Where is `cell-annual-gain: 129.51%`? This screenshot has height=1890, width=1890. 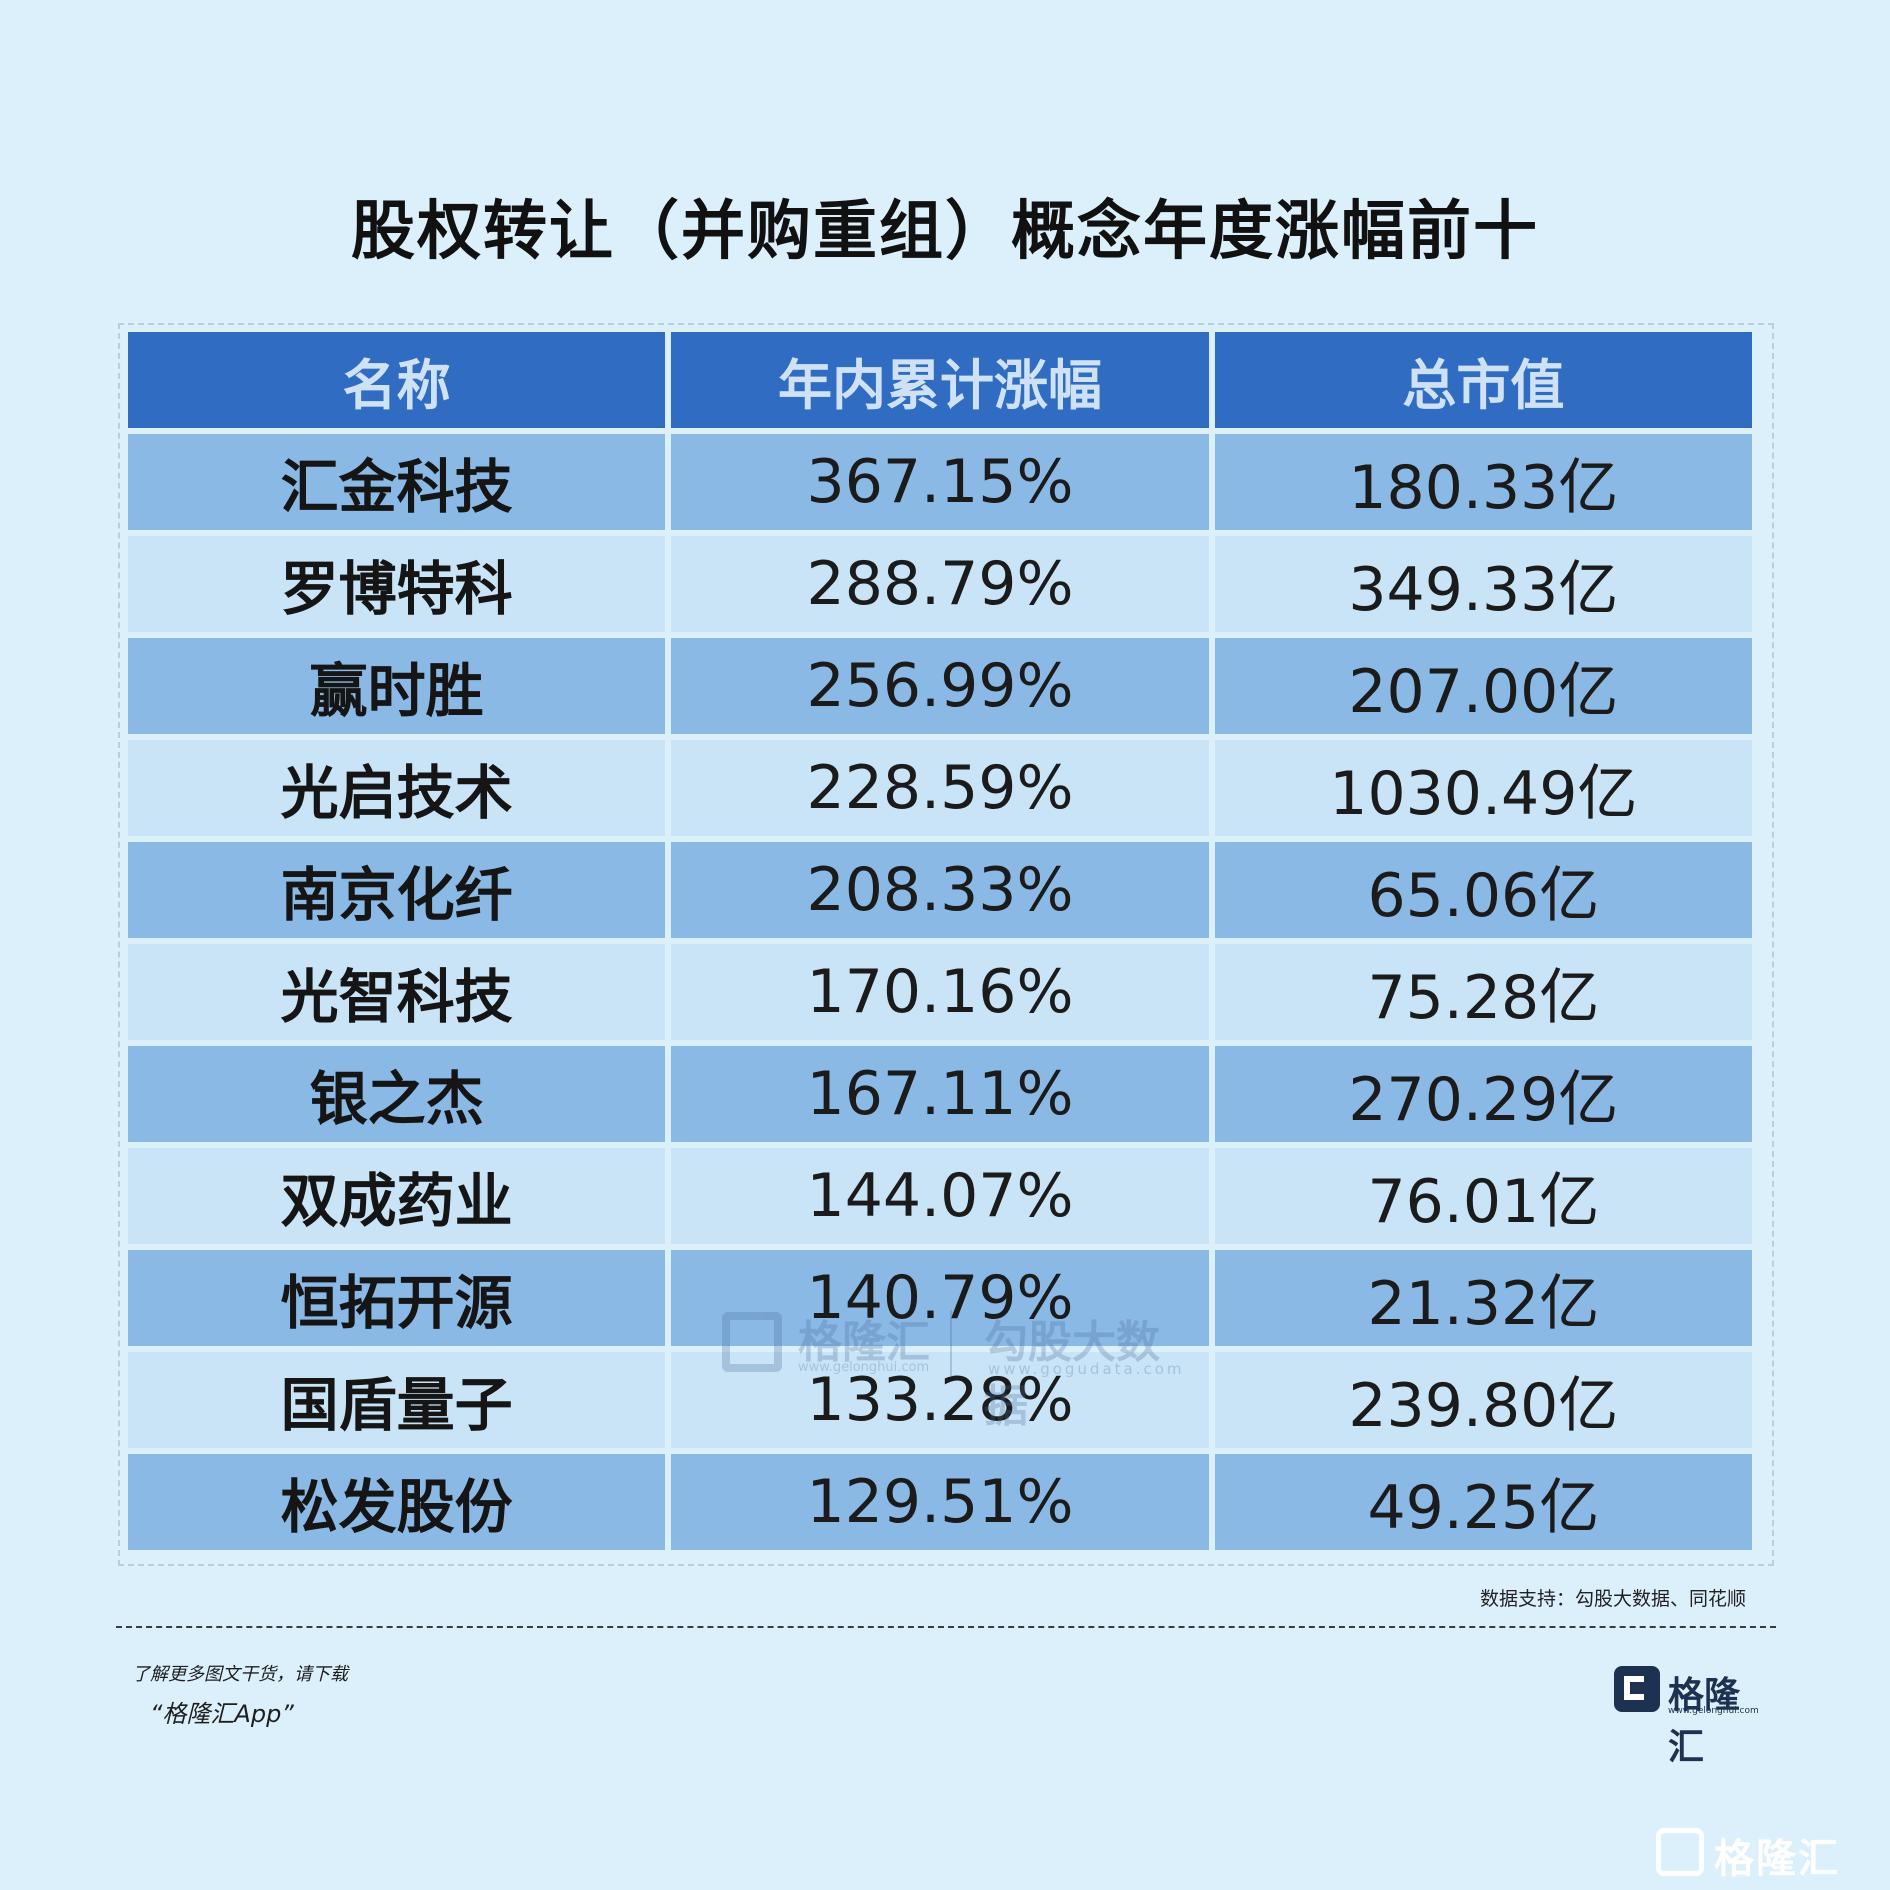 cell-annual-gain: 129.51% is located at coordinates (940, 1502).